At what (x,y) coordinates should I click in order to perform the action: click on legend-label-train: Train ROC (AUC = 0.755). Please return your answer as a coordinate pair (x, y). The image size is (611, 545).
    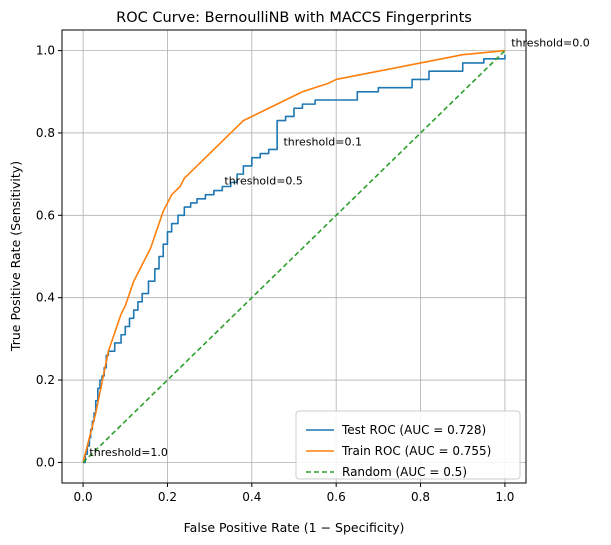
    Looking at the image, I should click on (416, 451).